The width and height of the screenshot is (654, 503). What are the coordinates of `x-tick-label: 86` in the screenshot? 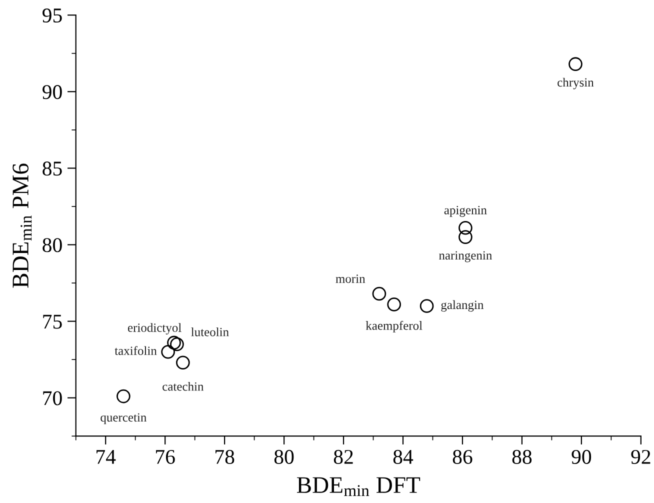 It's located at (462, 457).